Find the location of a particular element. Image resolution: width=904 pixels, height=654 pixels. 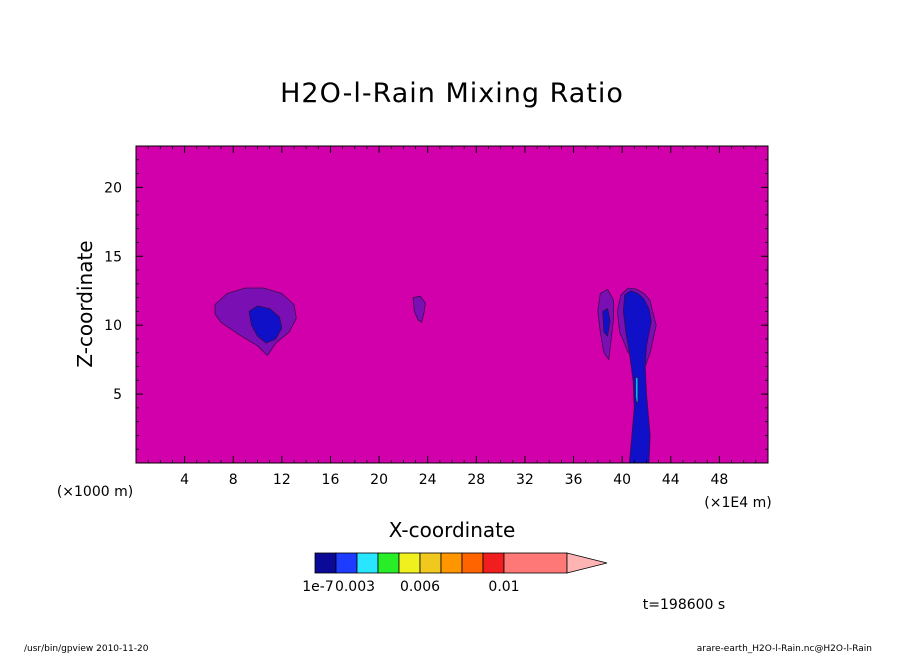

x-tick-label: 20 is located at coordinates (379, 480).